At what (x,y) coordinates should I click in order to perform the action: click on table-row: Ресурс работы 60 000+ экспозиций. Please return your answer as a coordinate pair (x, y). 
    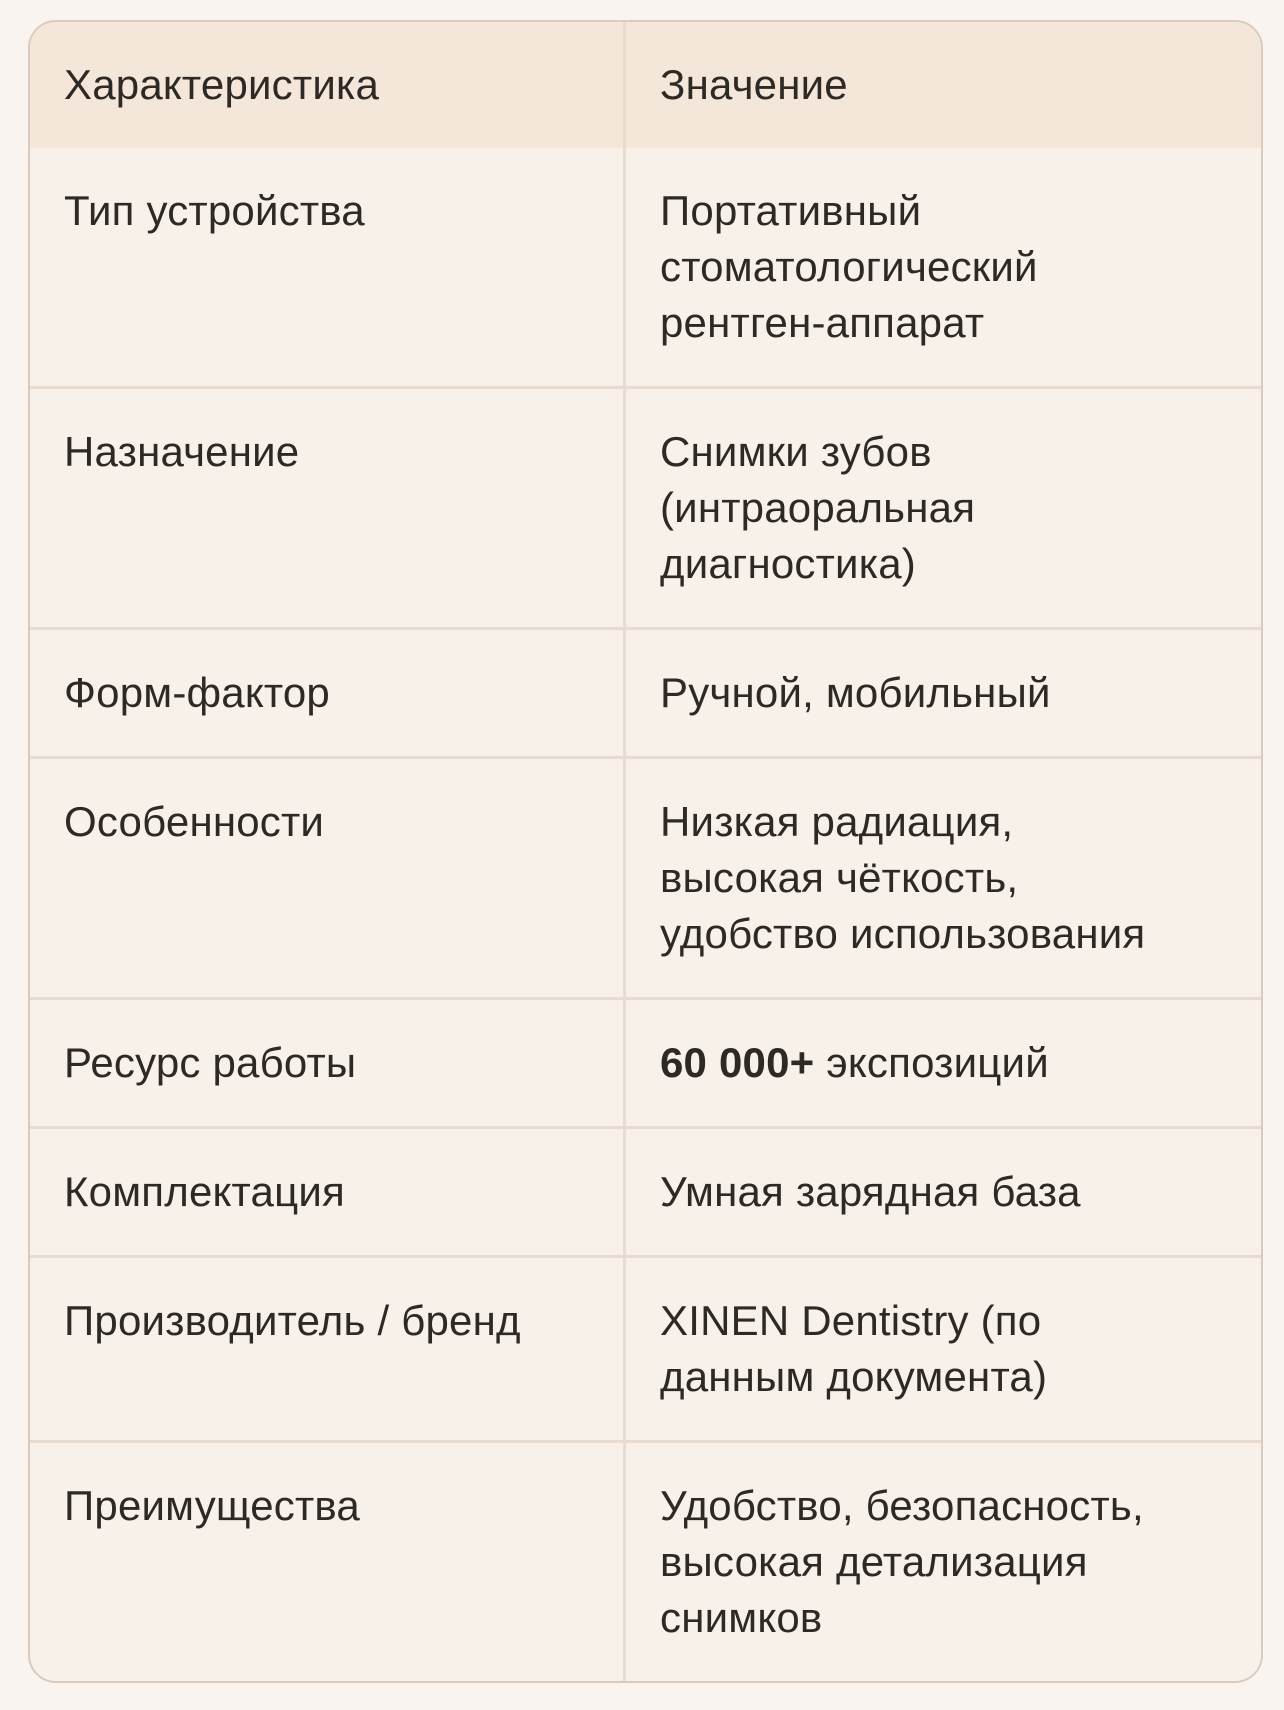
    Looking at the image, I should click on (645, 1061).